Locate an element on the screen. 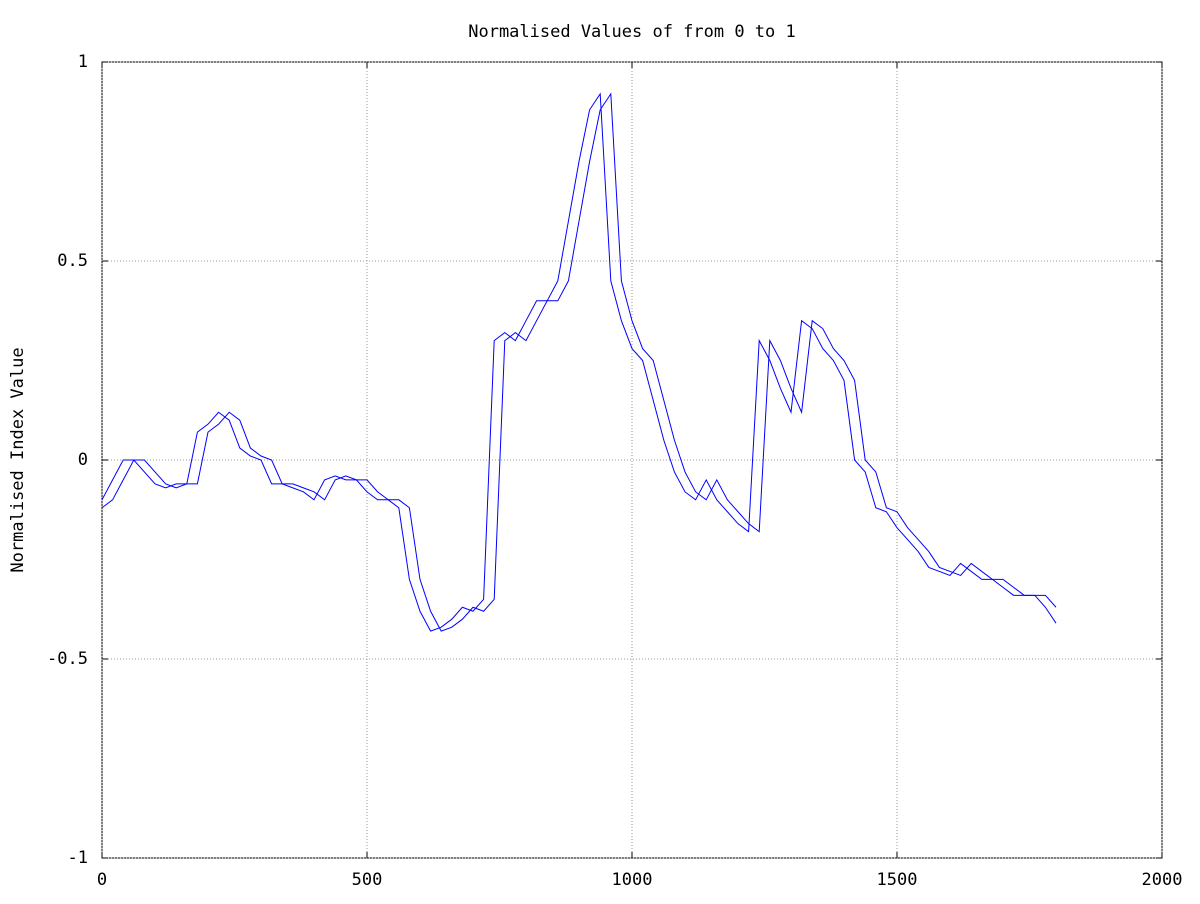 This screenshot has width=1200, height=904. x-tick-label: 0 is located at coordinates (102, 880).